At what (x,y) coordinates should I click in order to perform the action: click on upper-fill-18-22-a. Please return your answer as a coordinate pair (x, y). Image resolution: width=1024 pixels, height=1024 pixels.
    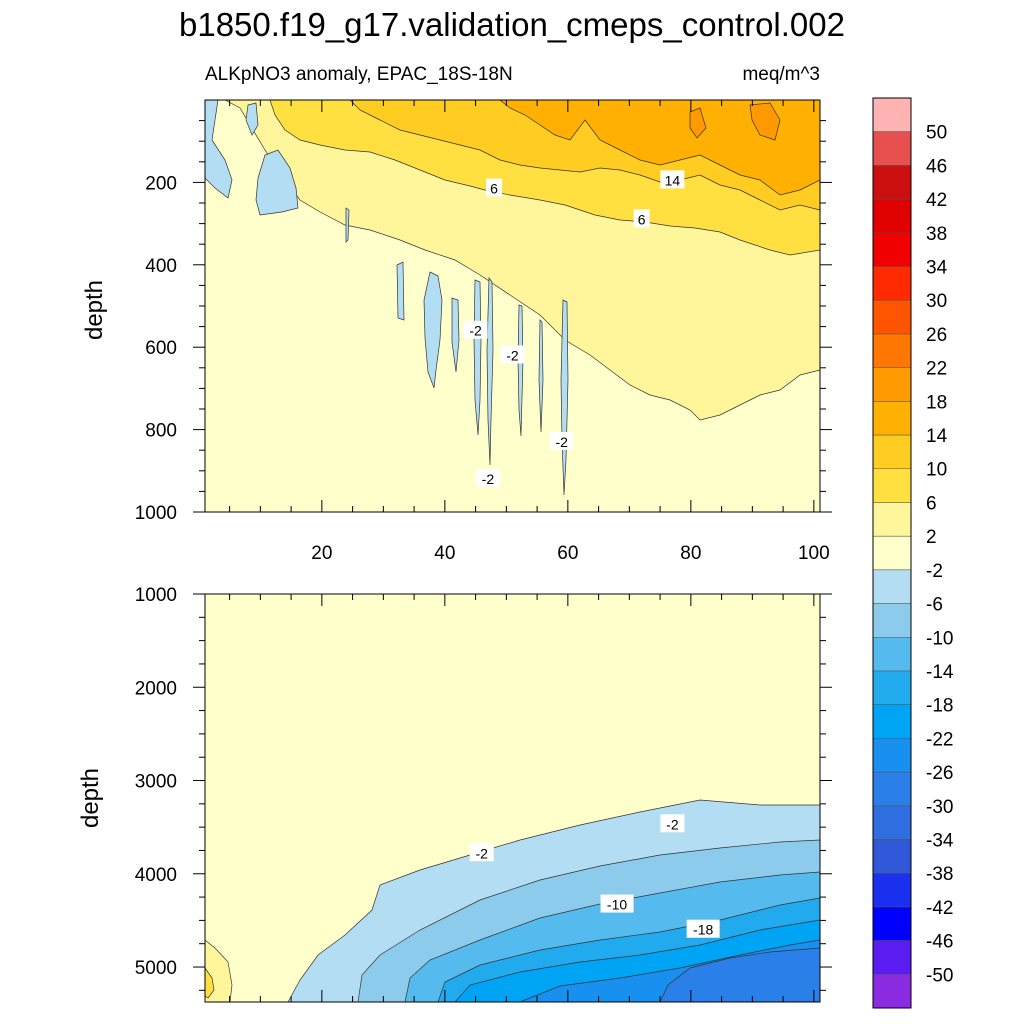
    Looking at the image, I should click on (765, 121).